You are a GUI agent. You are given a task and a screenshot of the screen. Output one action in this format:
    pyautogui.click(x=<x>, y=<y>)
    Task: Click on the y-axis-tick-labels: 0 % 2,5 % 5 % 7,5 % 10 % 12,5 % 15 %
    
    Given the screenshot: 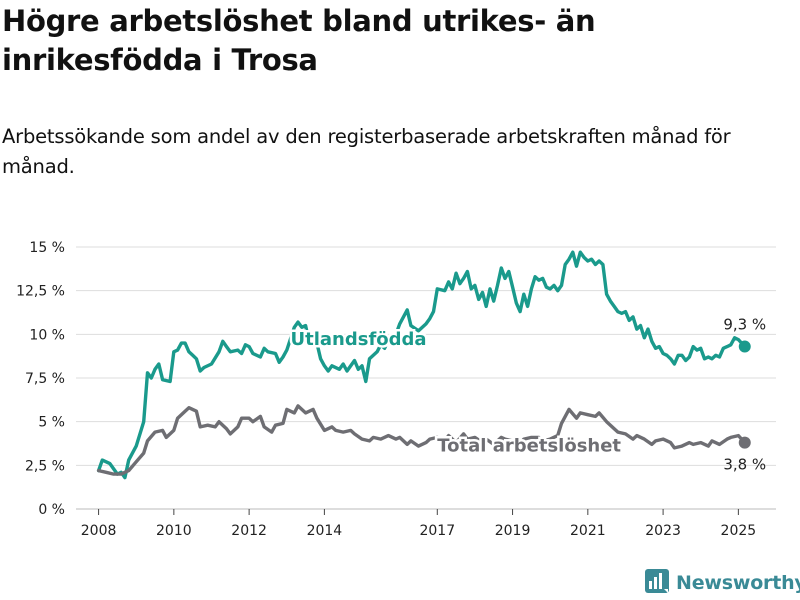 What is the action you would take?
    pyautogui.click(x=40, y=379)
    